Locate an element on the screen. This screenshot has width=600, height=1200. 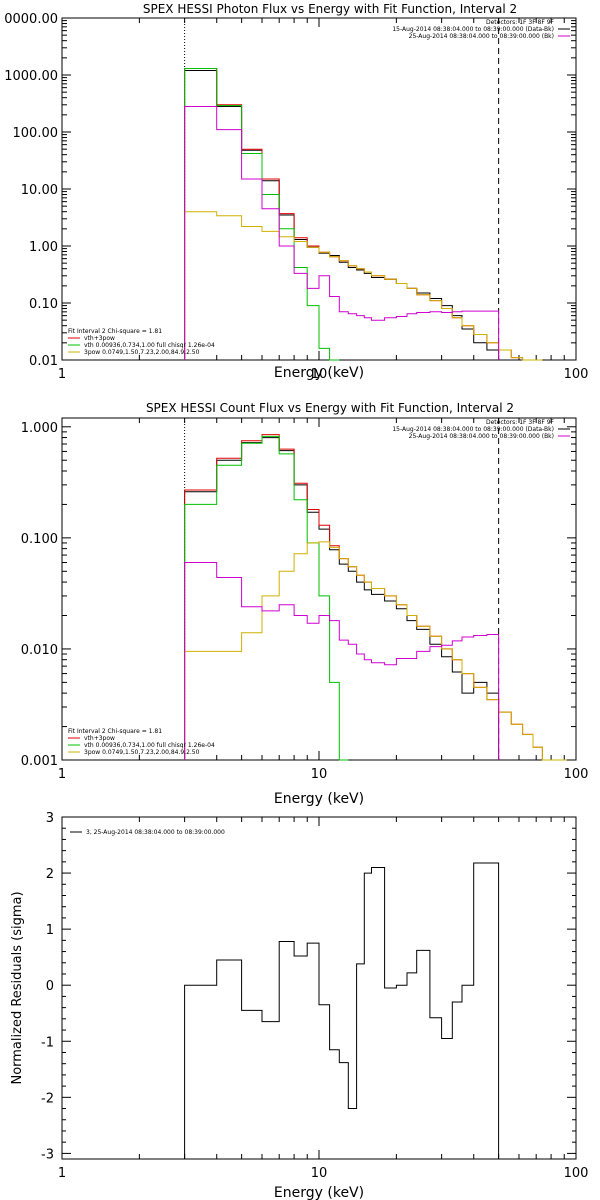
y-tick-label: -2 is located at coordinates (47, 1098).